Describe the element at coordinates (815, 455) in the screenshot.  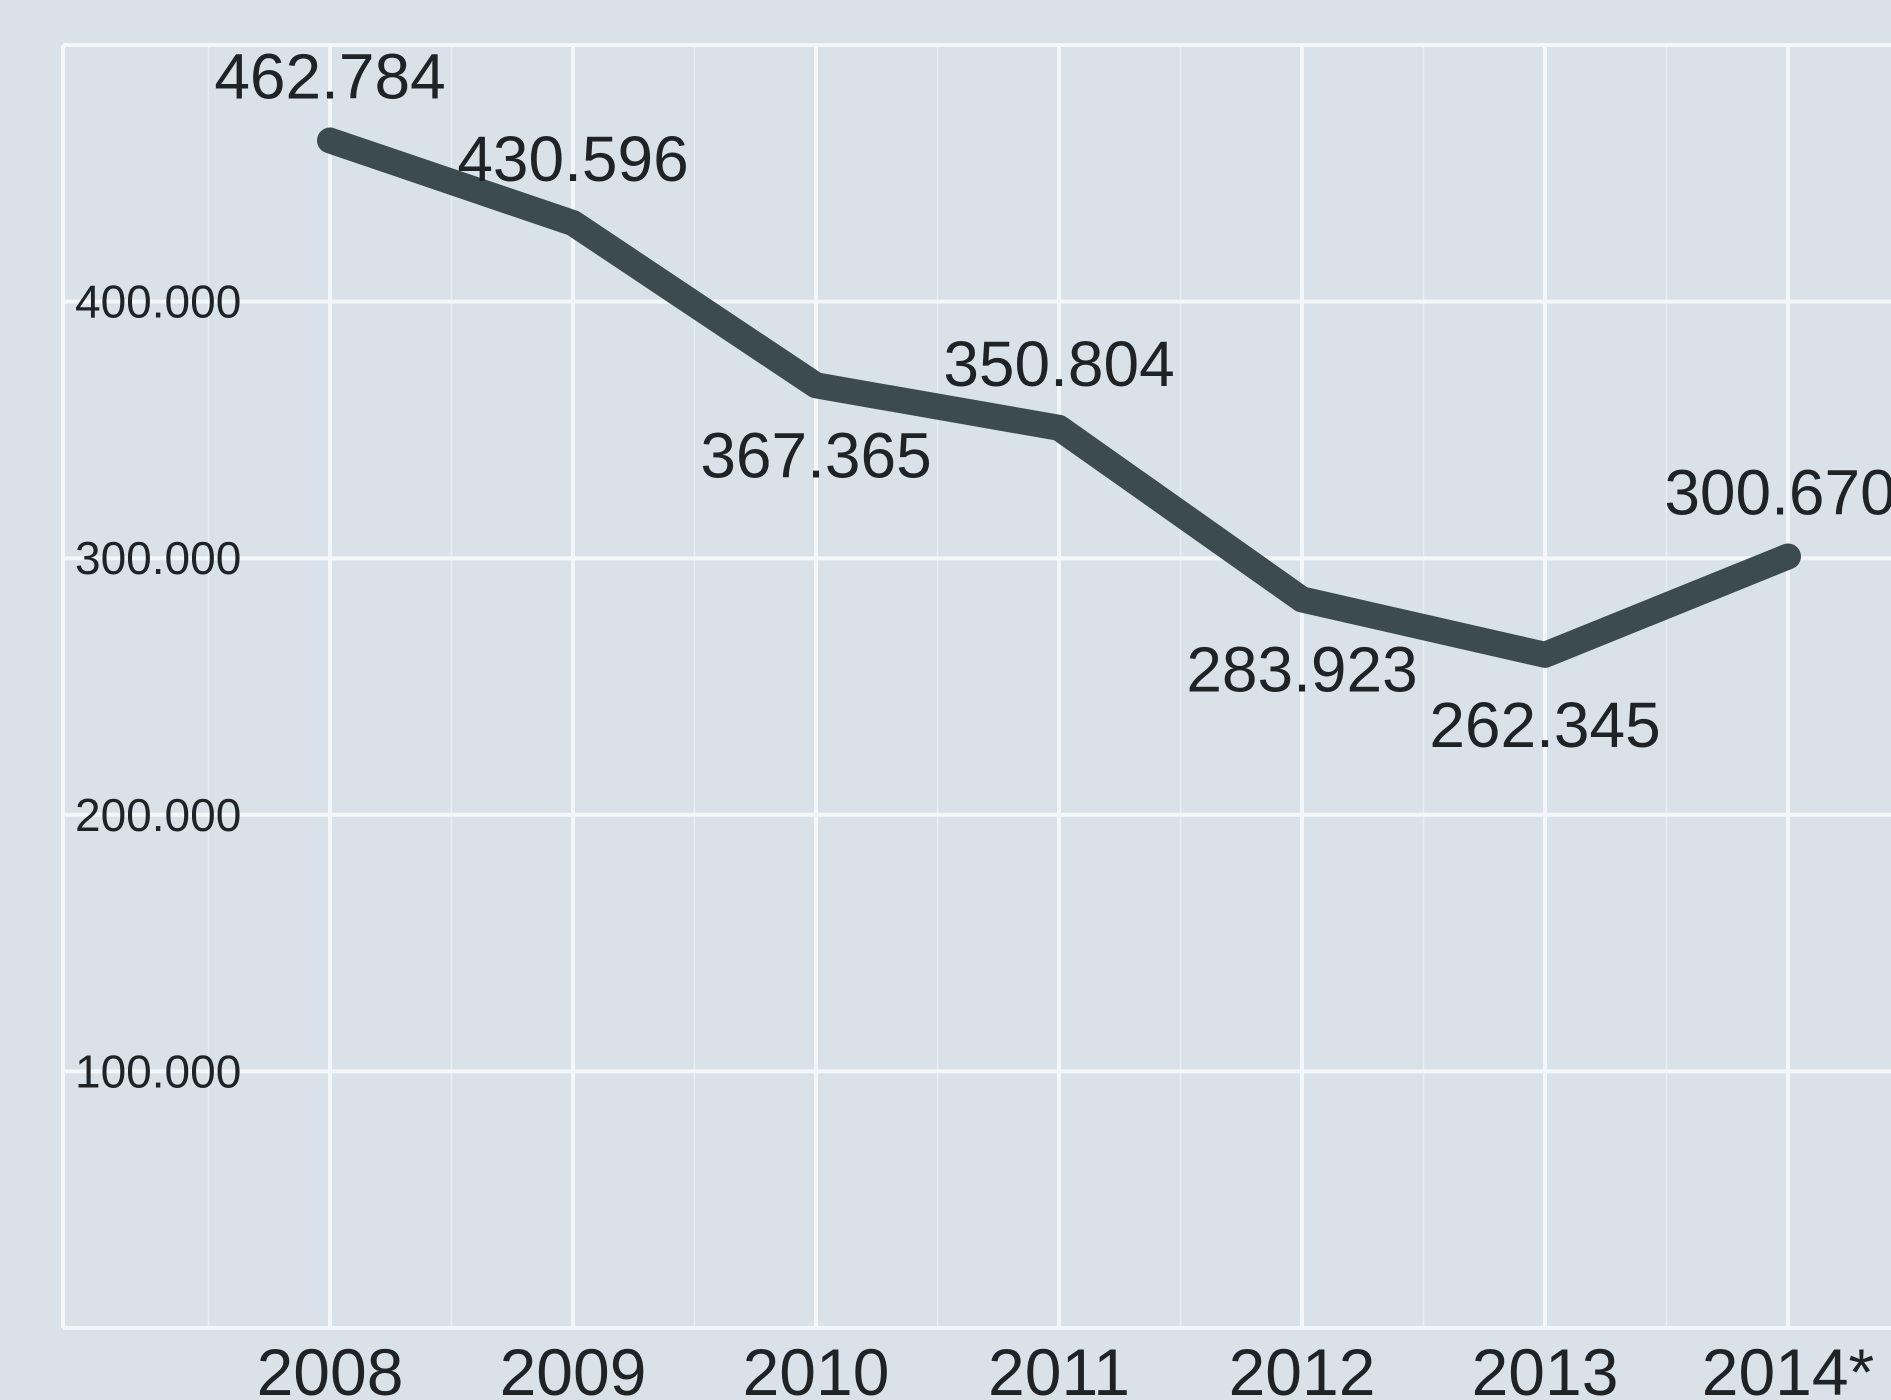
I see `data-label: 367.365` at that location.